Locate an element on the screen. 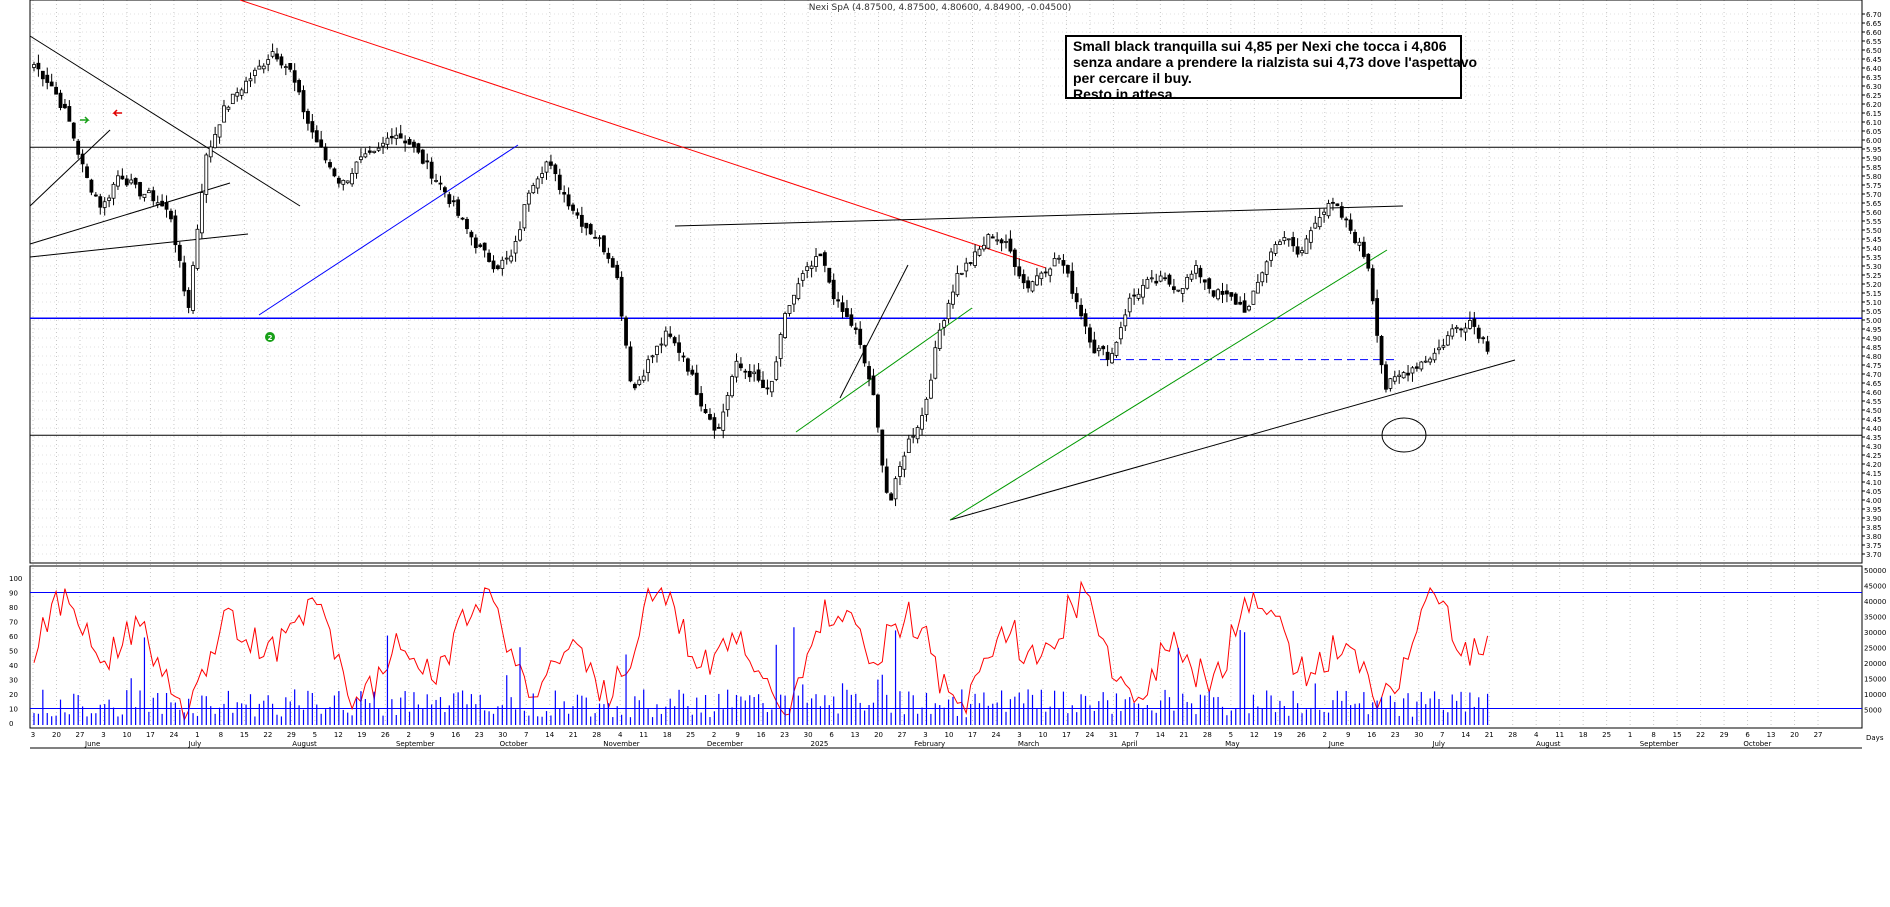  price-tick-label: 5.10 is located at coordinates (1874, 303).